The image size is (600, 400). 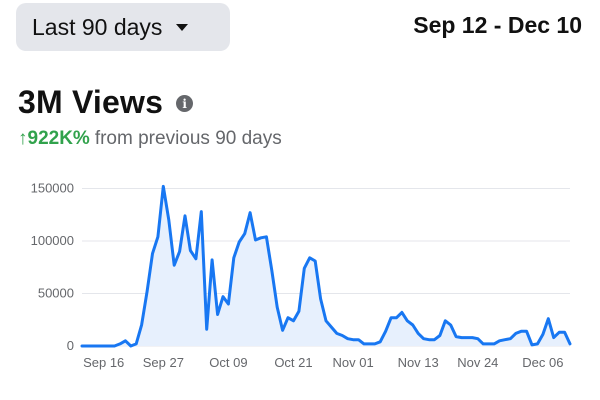 What do you see at coordinates (293, 362) in the screenshot?
I see `x-tick-label: Oct 21` at bounding box center [293, 362].